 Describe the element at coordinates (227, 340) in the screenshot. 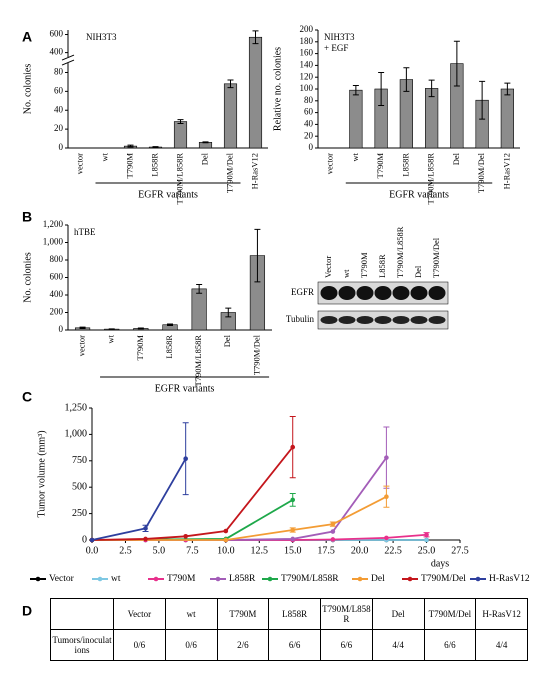

I see `x-tick-label: Del` at that location.